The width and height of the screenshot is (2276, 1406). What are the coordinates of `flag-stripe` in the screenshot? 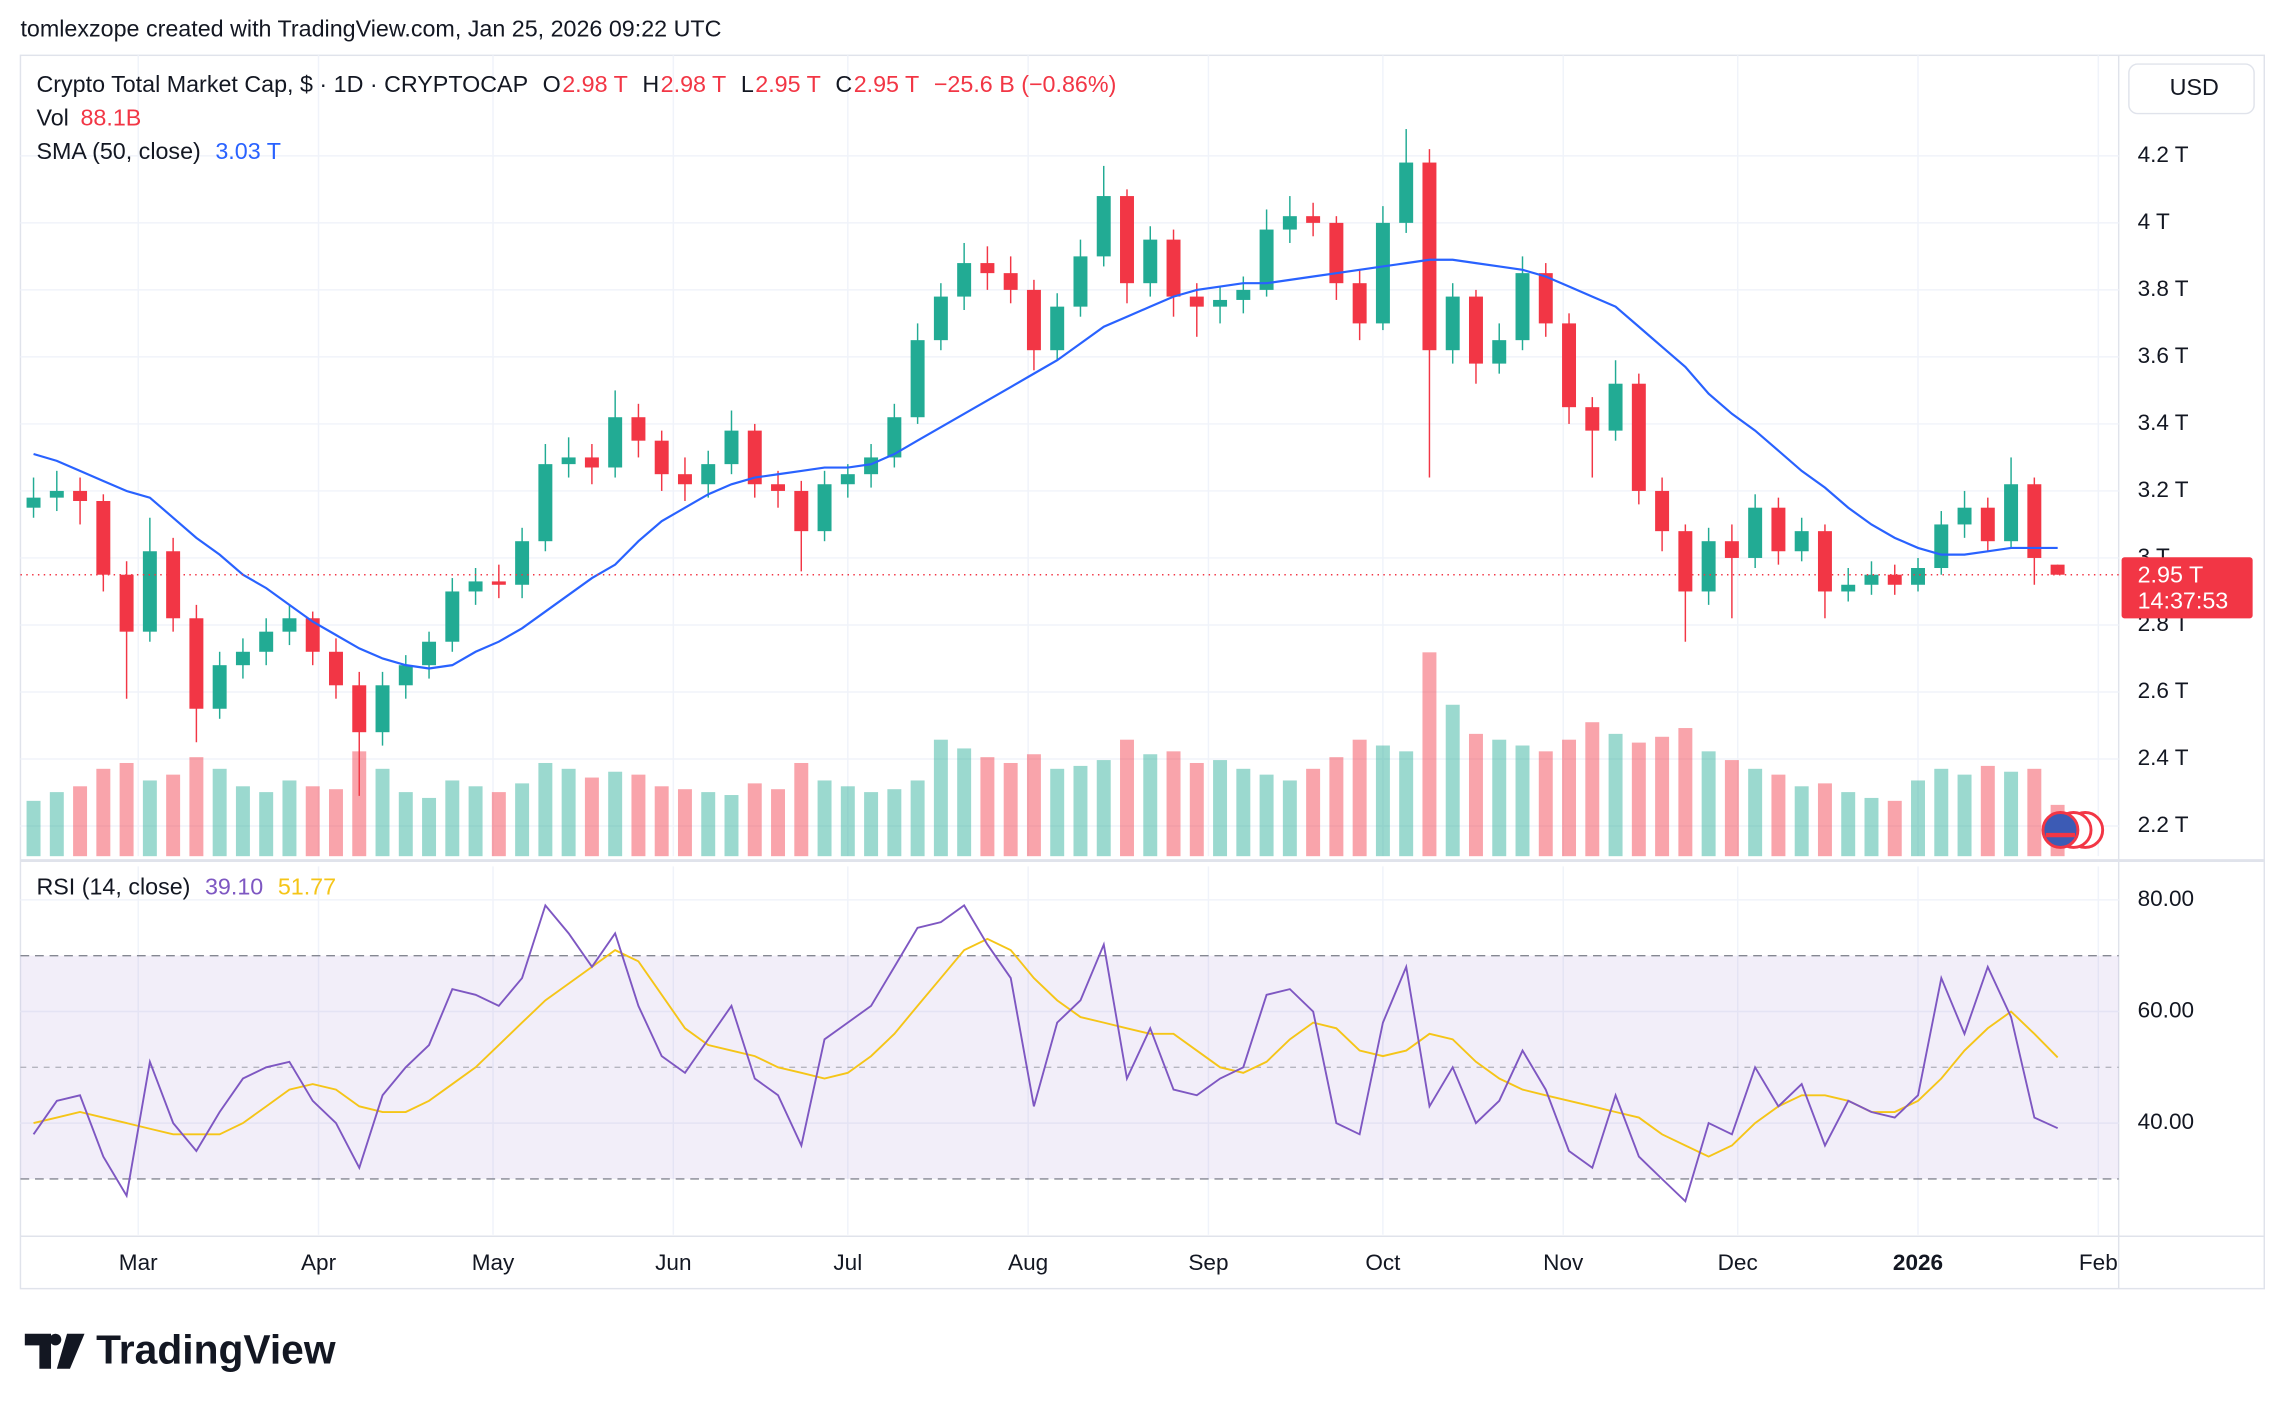 It's located at (2060, 835).